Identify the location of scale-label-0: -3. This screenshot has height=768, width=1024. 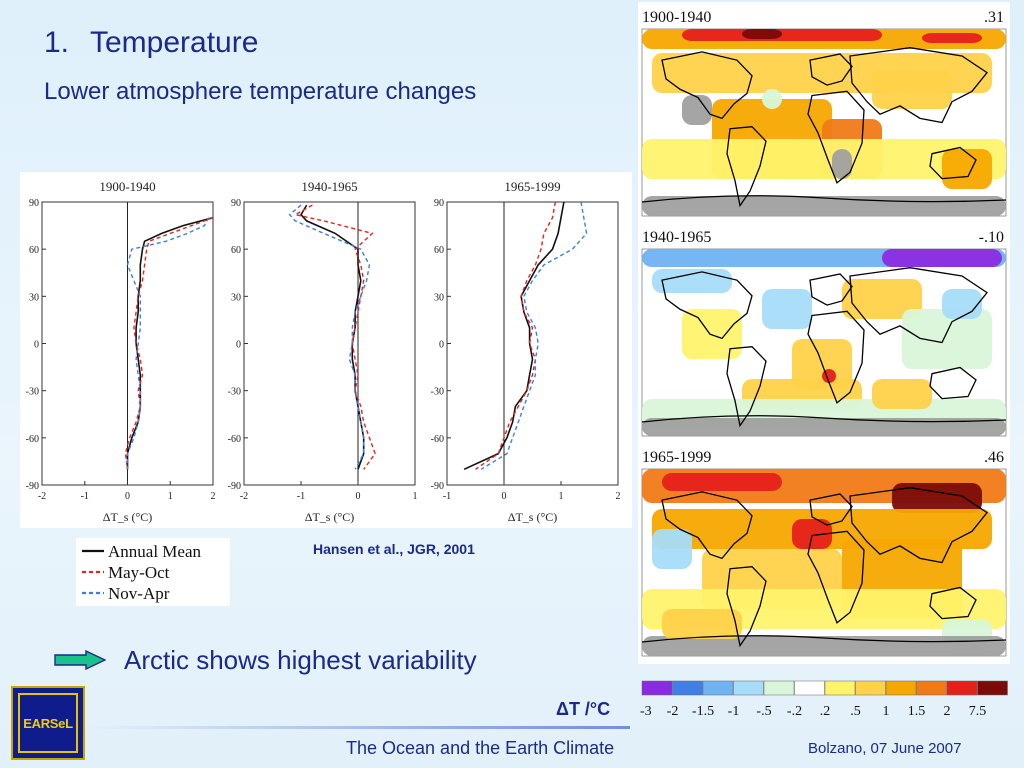
(646, 711).